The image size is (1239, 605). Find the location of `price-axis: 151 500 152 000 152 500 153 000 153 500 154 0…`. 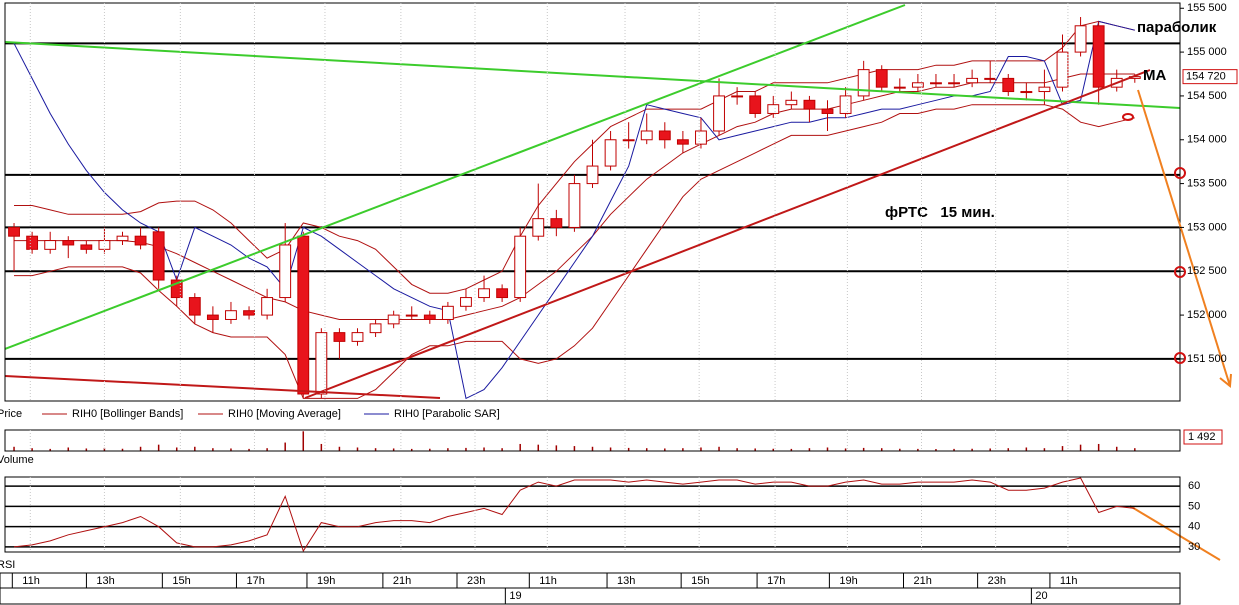

price-axis: 151 500 152 000 152 500 153 000 153 500 154 0… is located at coordinates (1209, 183).